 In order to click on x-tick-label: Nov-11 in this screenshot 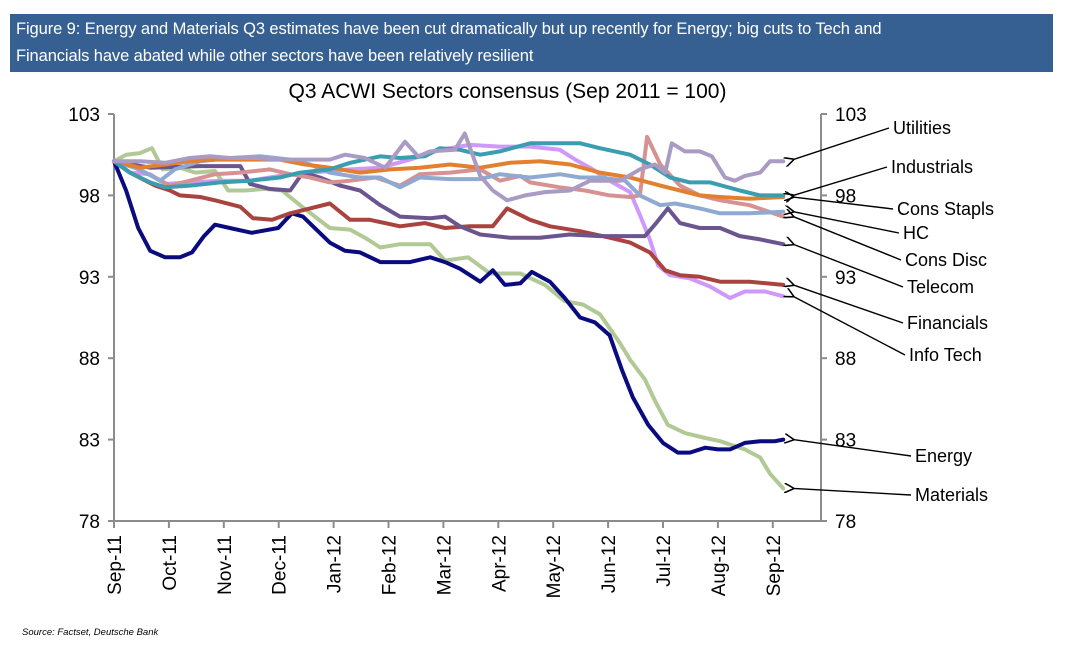, I will do `click(225, 565)`.